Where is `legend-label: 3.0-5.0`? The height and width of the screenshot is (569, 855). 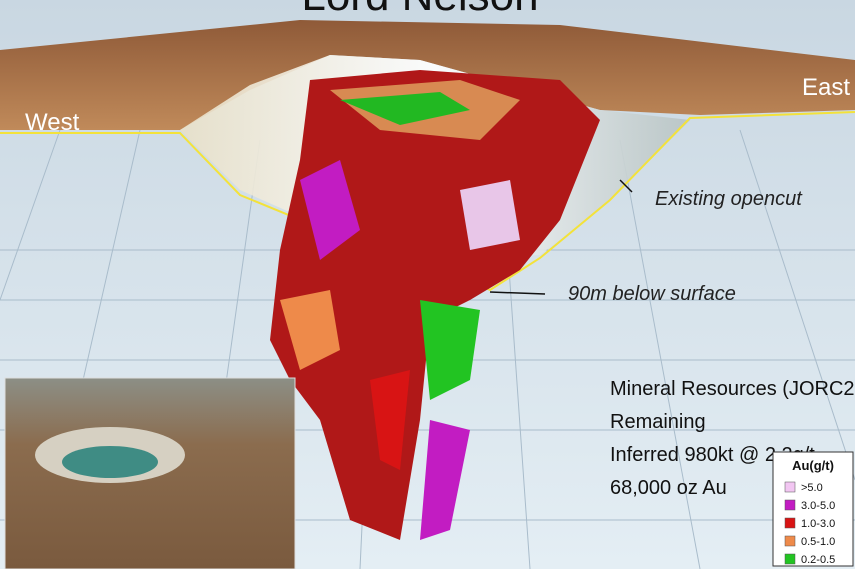
legend-label: 3.0-5.0 is located at coordinates (818, 506).